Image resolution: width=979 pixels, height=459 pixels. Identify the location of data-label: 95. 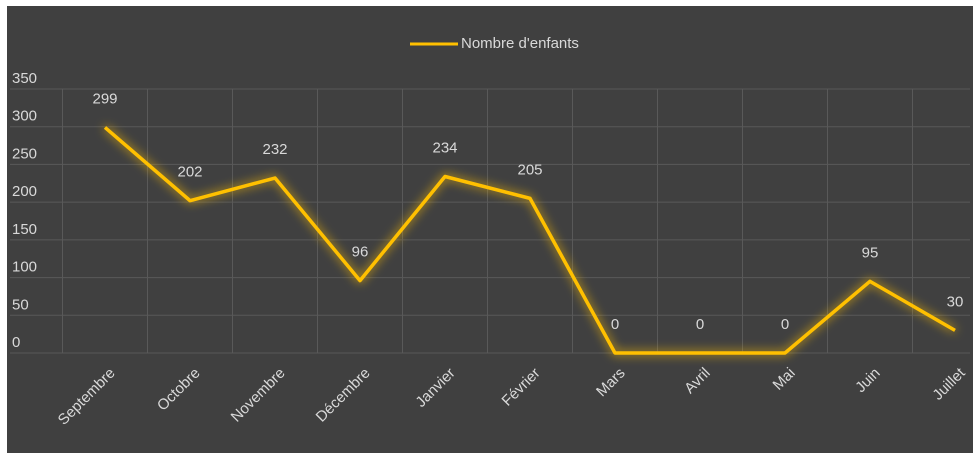
(870, 252).